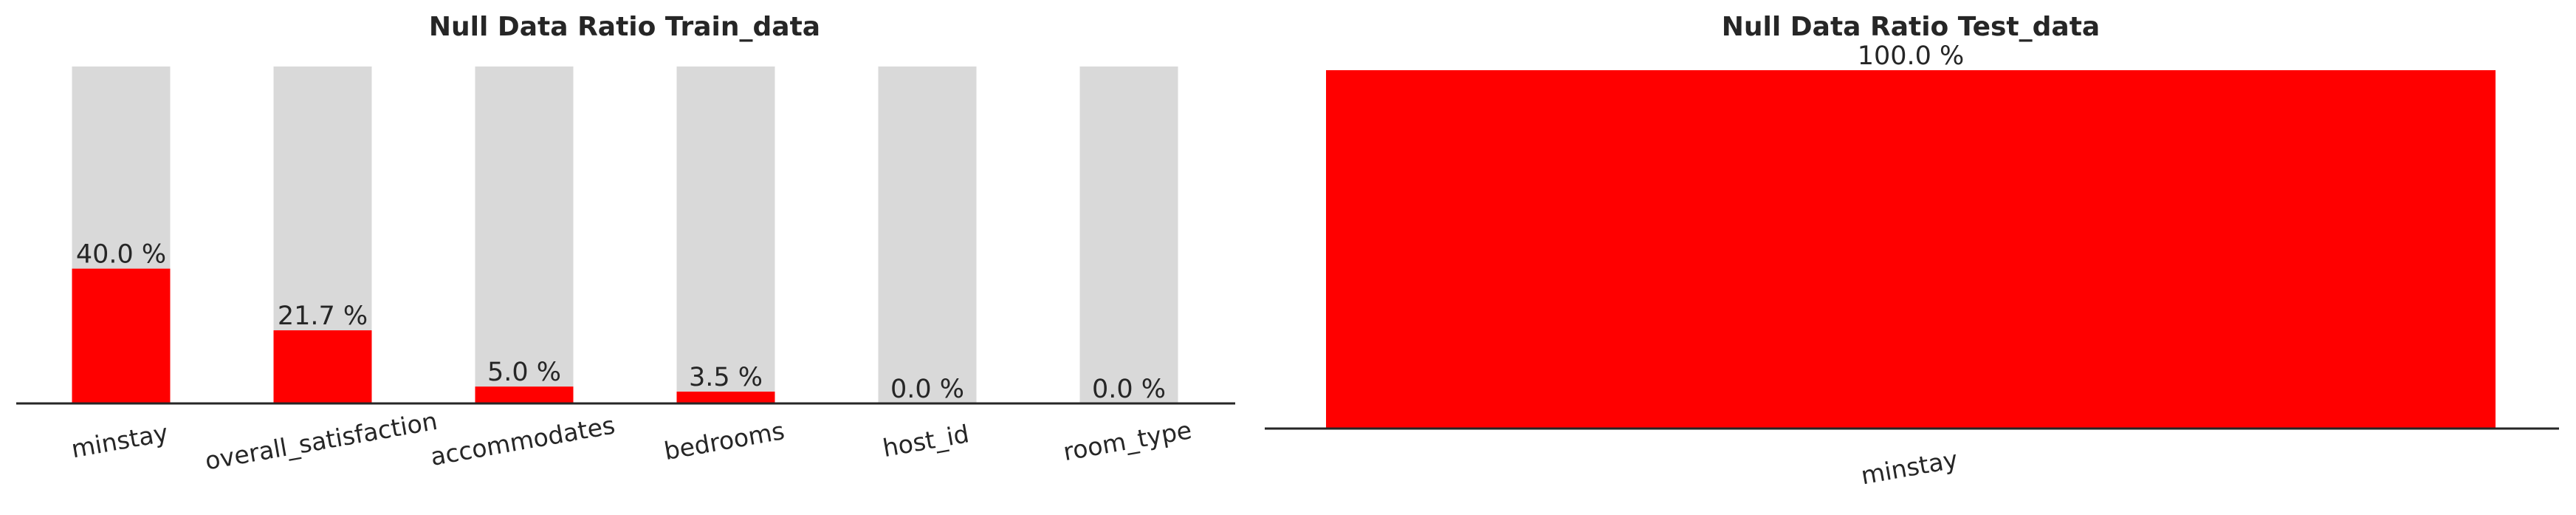 This screenshot has height=515, width=2576. I want to click on value-label: 100.0 %, so click(1911, 56).